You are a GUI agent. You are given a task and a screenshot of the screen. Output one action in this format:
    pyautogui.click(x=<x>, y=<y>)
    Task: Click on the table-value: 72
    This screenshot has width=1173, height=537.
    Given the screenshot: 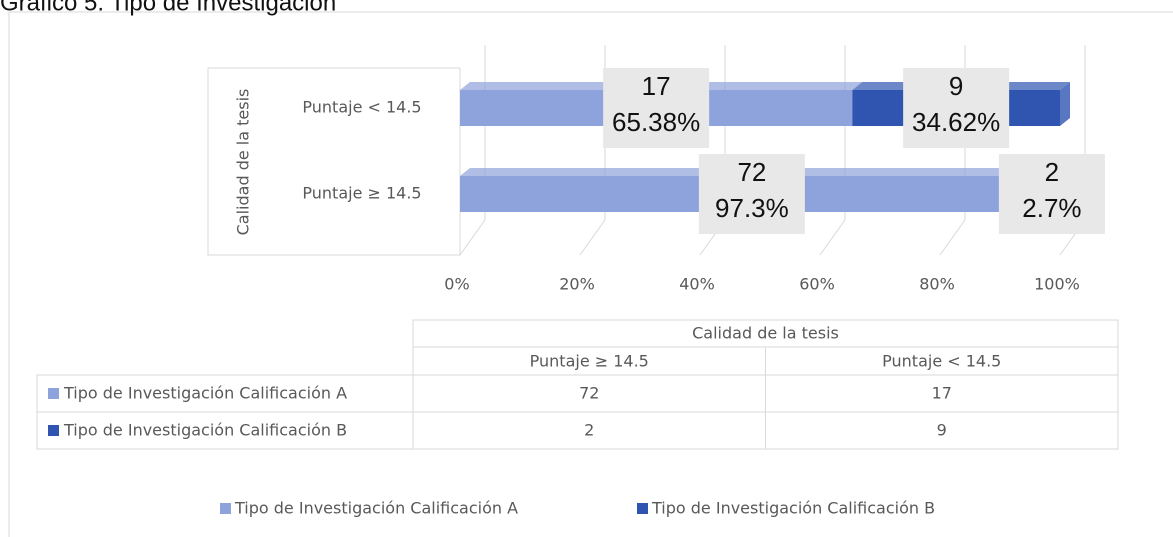 What is the action you would take?
    pyautogui.click(x=589, y=393)
    